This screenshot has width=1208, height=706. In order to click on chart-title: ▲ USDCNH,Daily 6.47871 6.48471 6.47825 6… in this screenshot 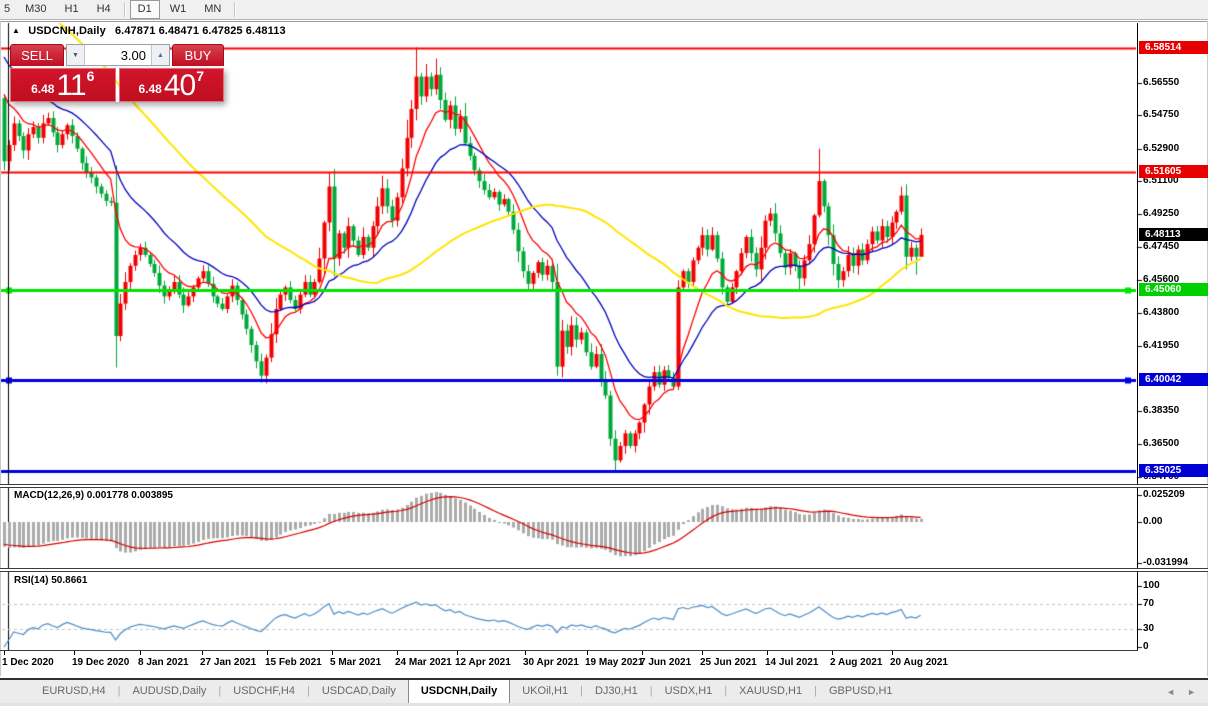, I will do `click(149, 31)`.